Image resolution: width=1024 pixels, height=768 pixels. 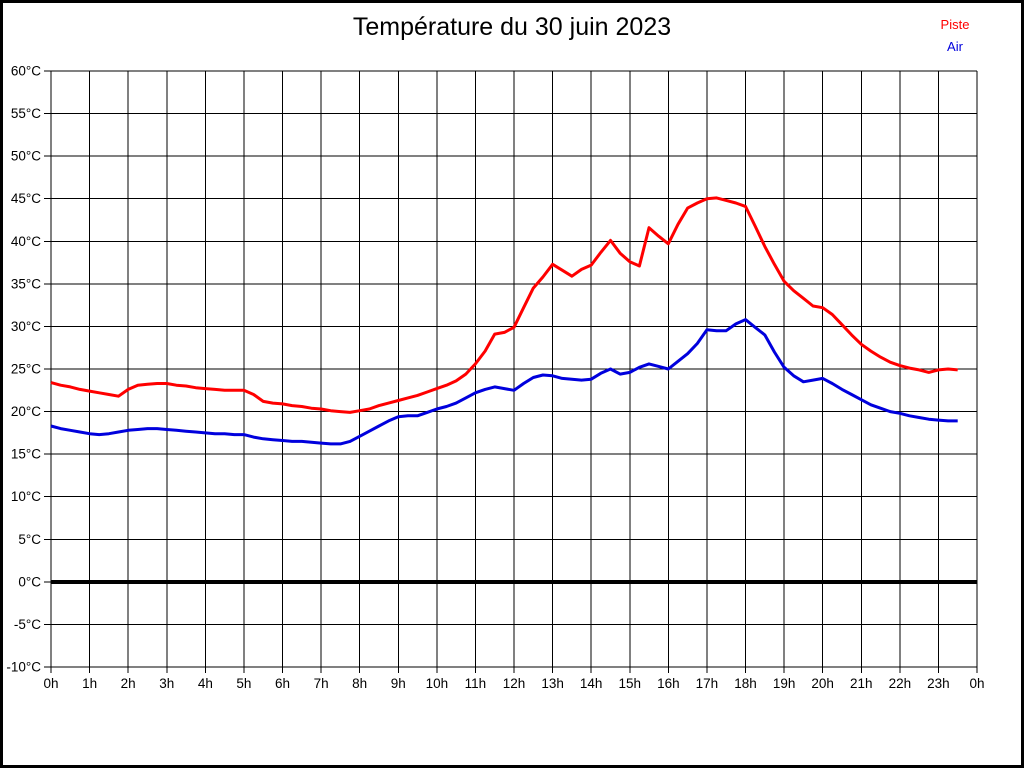 What do you see at coordinates (955, 24) in the screenshot?
I see `legend-item-piste: Piste` at bounding box center [955, 24].